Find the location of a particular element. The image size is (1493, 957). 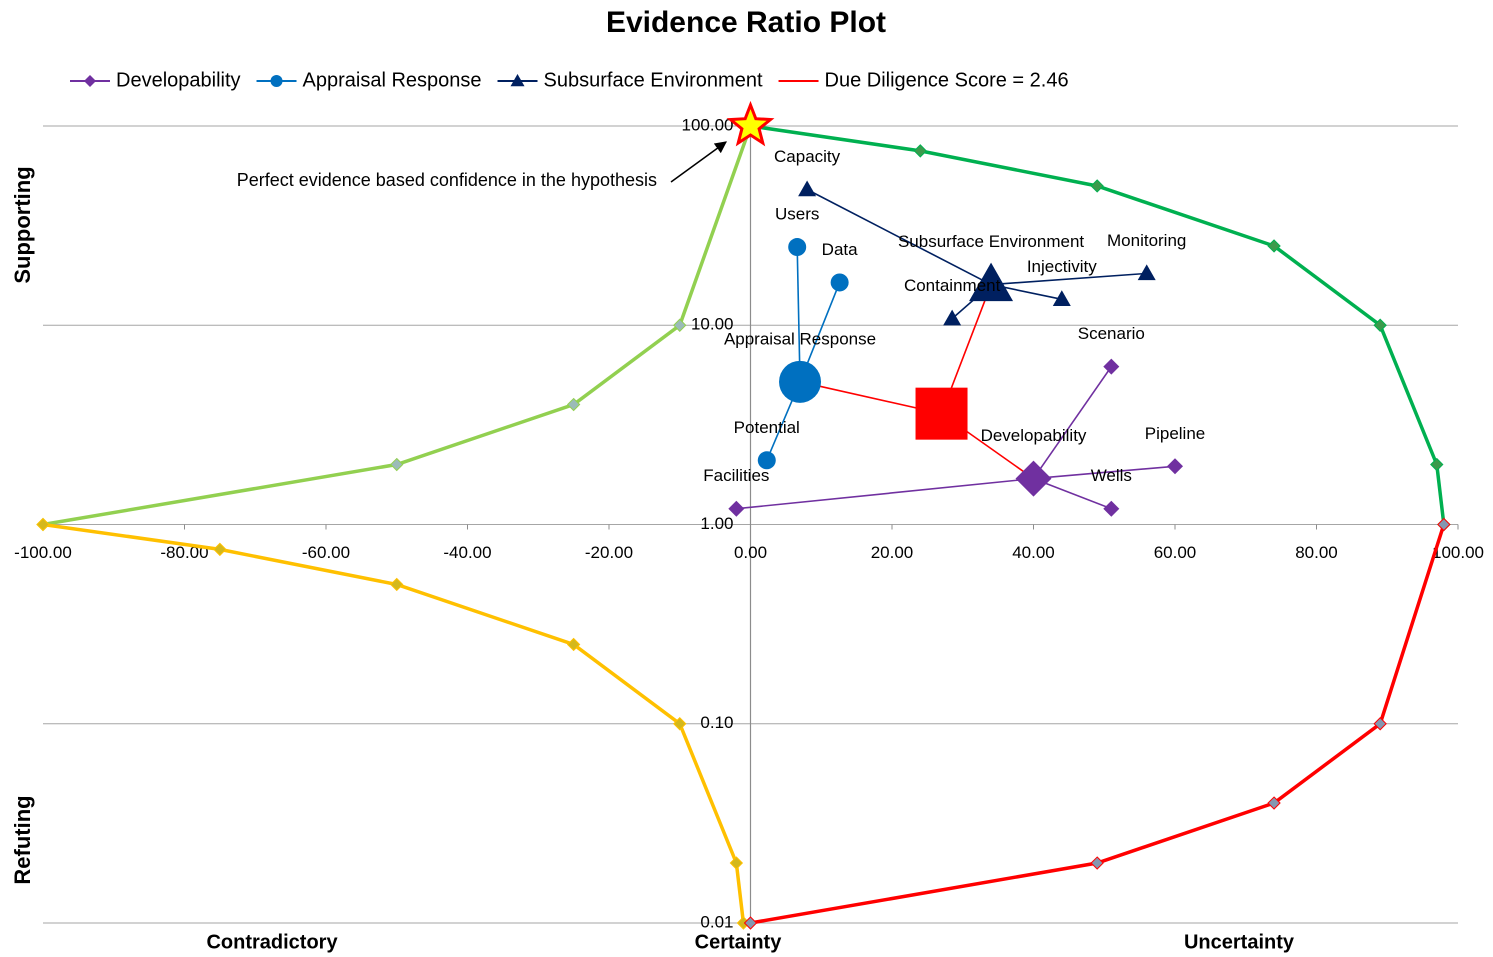

point-label: Users is located at coordinates (797, 213).